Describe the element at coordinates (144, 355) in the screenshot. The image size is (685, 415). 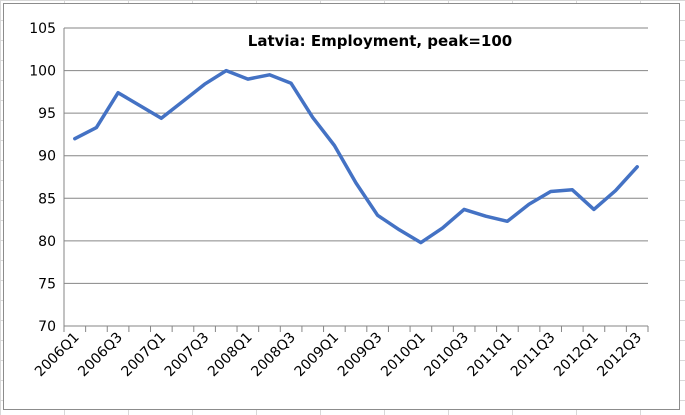
I see `x-tick-label: 2007Q1` at that location.